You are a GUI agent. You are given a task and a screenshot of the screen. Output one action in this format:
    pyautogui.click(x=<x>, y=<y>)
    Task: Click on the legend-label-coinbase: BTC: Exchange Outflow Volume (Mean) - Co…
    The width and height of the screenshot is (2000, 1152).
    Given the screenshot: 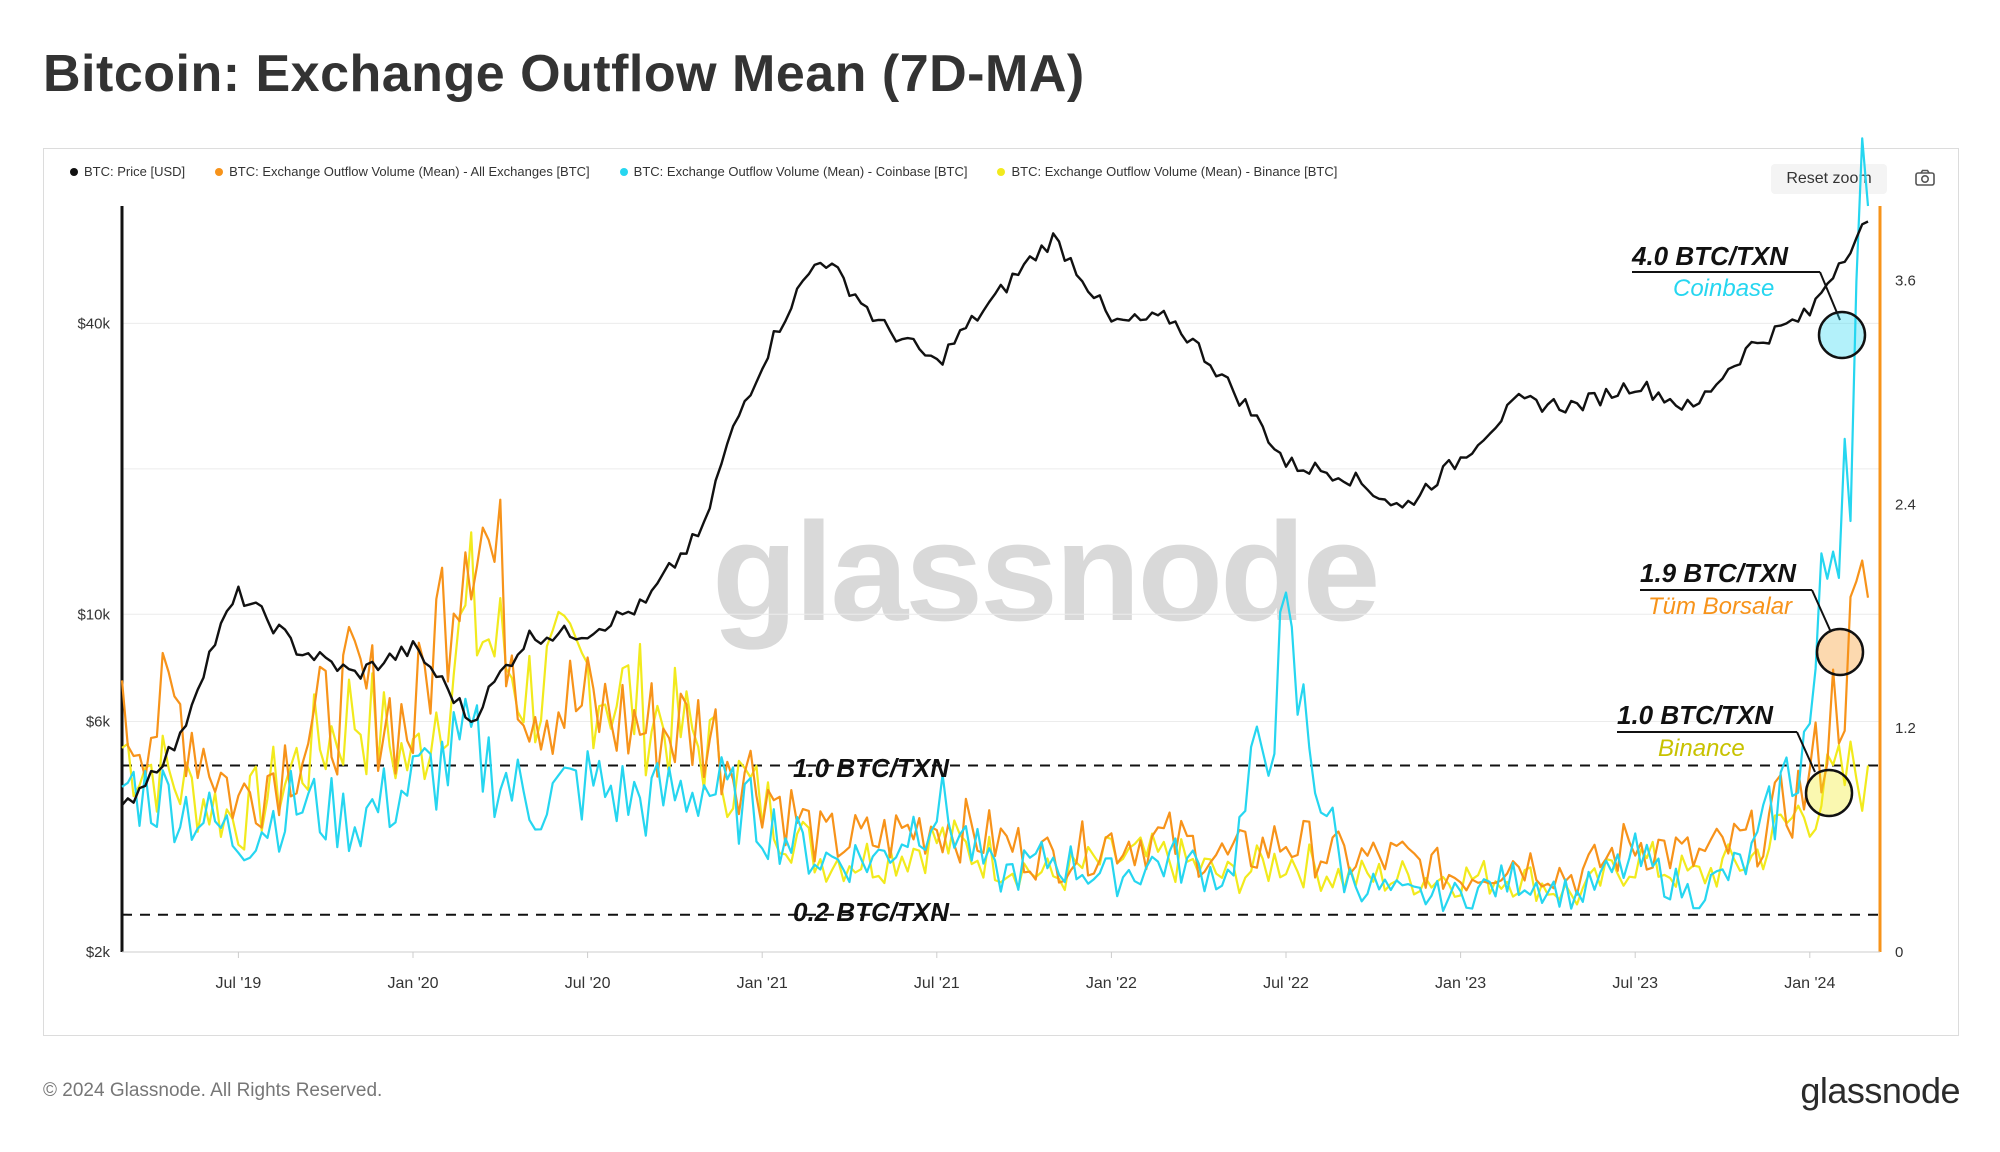 What is the action you would take?
    pyautogui.click(x=800, y=171)
    